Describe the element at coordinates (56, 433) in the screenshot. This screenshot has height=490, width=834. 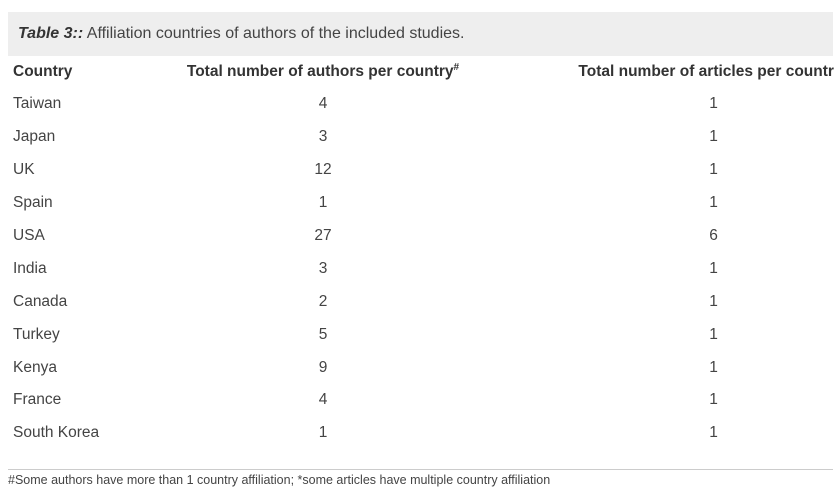
I see `cell-country: South Korea` at that location.